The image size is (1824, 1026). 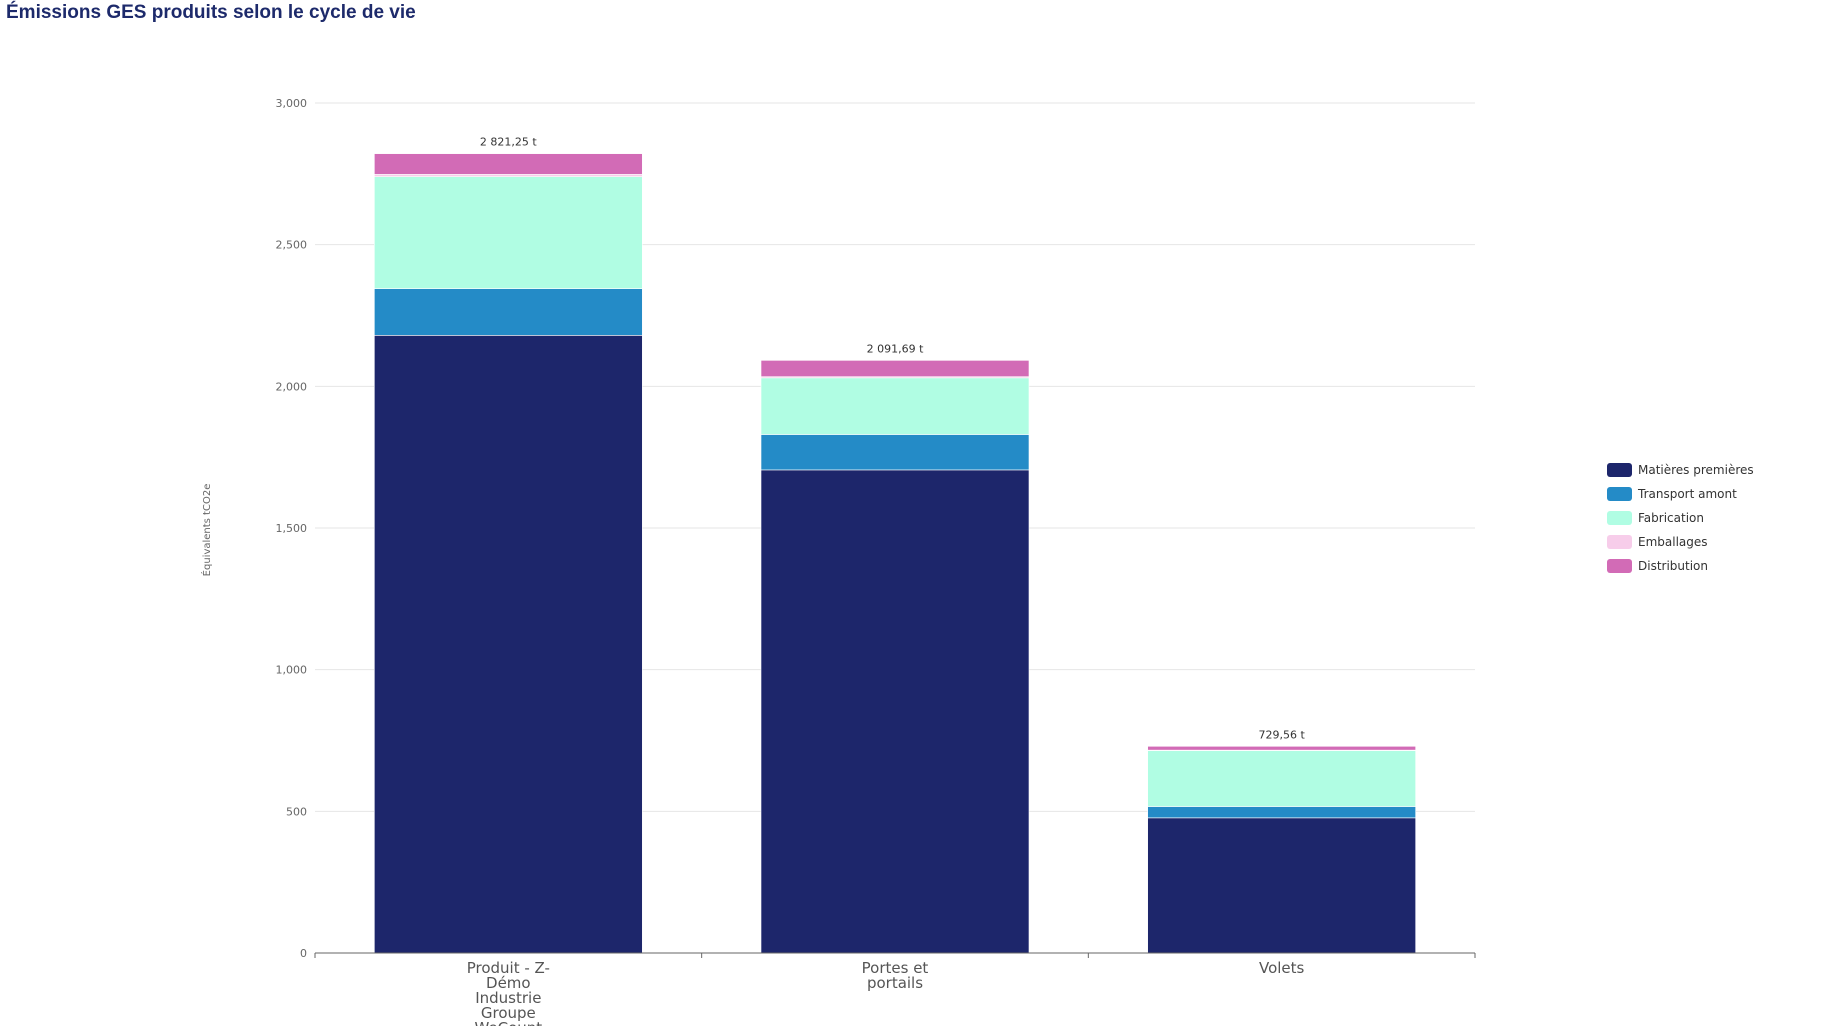 What do you see at coordinates (895, 348) in the screenshot?
I see `bar-total-label: 2 091,69 t` at bounding box center [895, 348].